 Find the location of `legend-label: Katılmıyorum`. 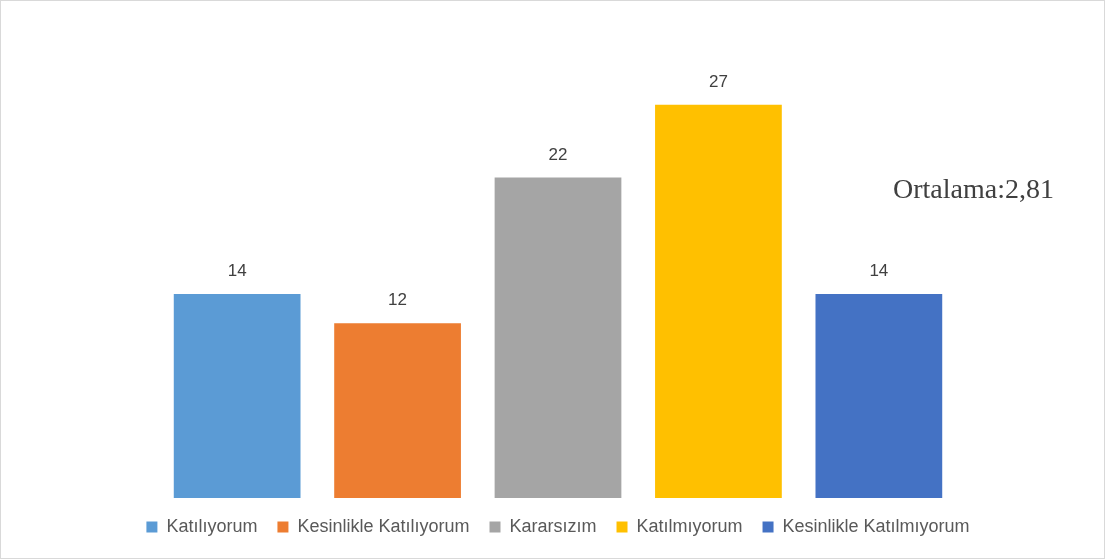

legend-label: Katılmıyorum is located at coordinates (689, 525).